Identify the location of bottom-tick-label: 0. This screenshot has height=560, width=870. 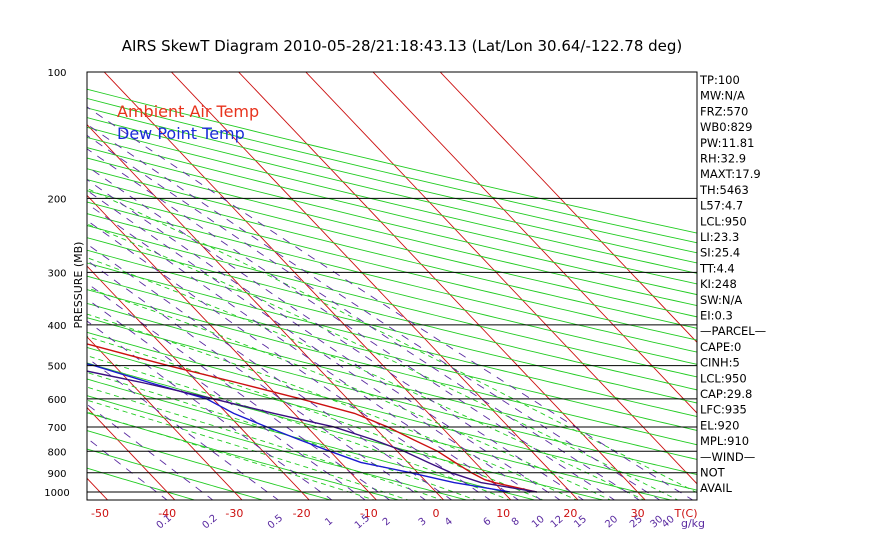
(436, 513).